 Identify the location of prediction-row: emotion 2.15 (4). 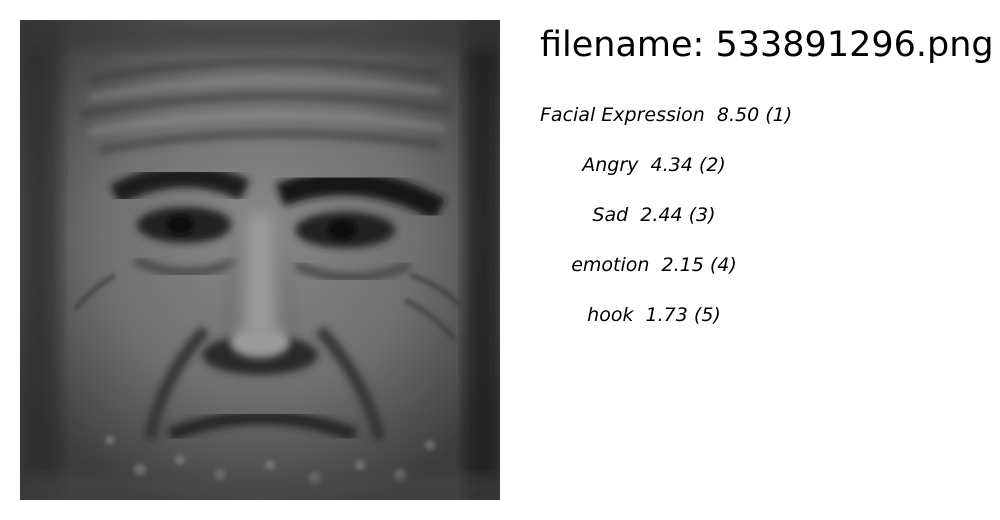
(654, 265).